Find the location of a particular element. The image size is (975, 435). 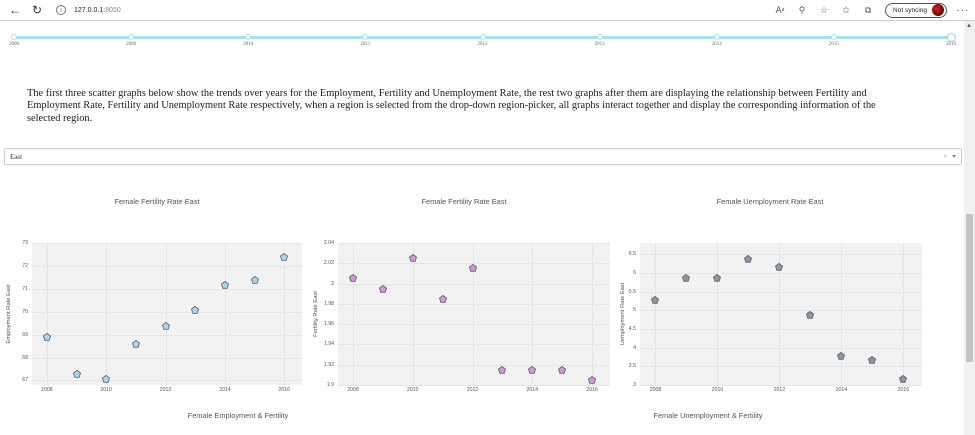

scroll-up-icon: ▲ is located at coordinates (969, 26).